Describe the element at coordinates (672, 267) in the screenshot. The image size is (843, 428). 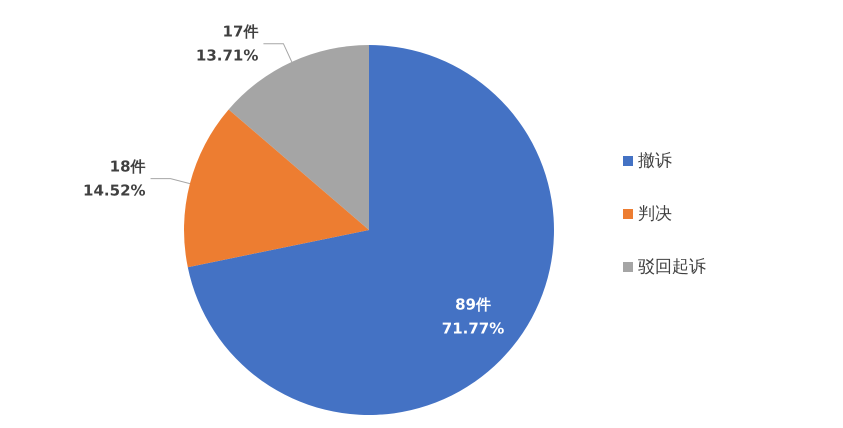
I see `legend-label: 驳回起诉` at that location.